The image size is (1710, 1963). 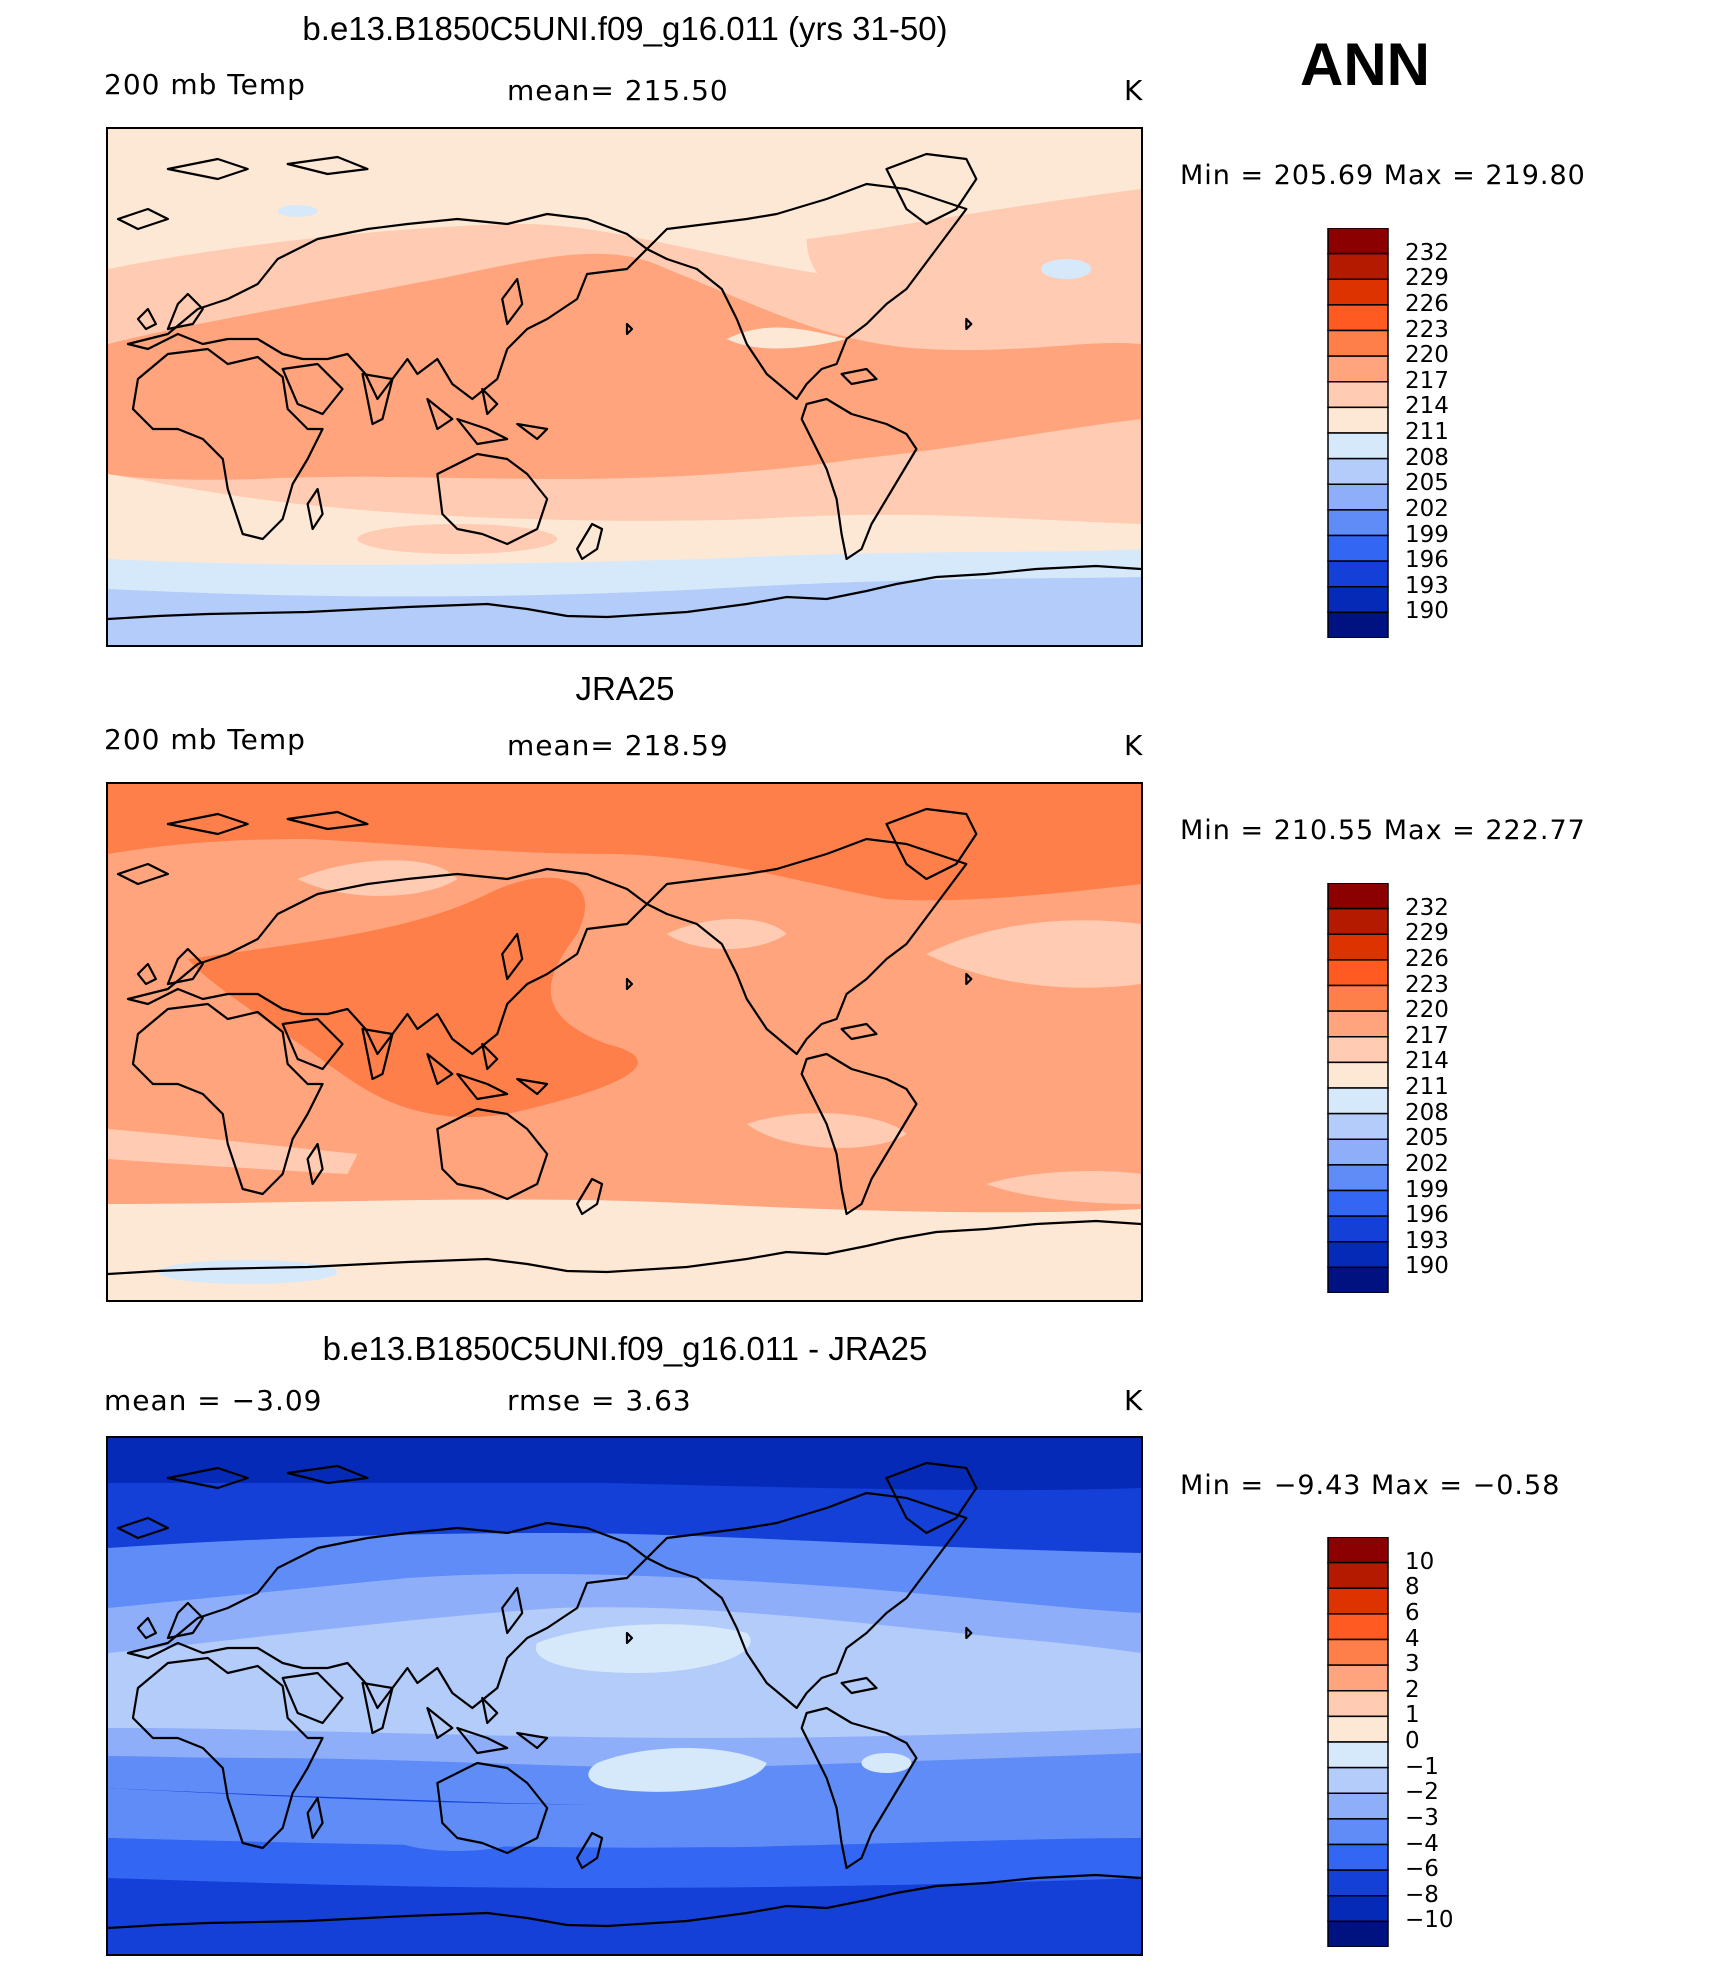 I want to click on colorbar-level-label: −1, so click(x=1422, y=1766).